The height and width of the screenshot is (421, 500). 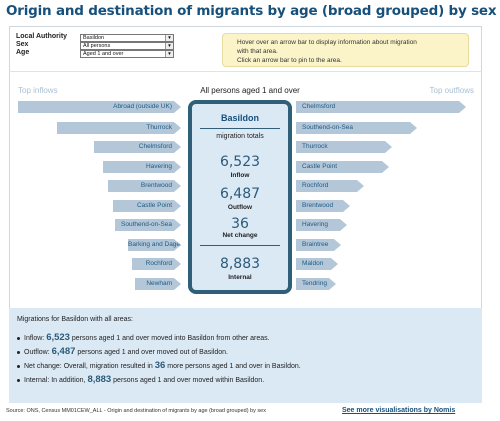 What do you see at coordinates (240, 162) in the screenshot?
I see `inflow-total: 6,523` at bounding box center [240, 162].